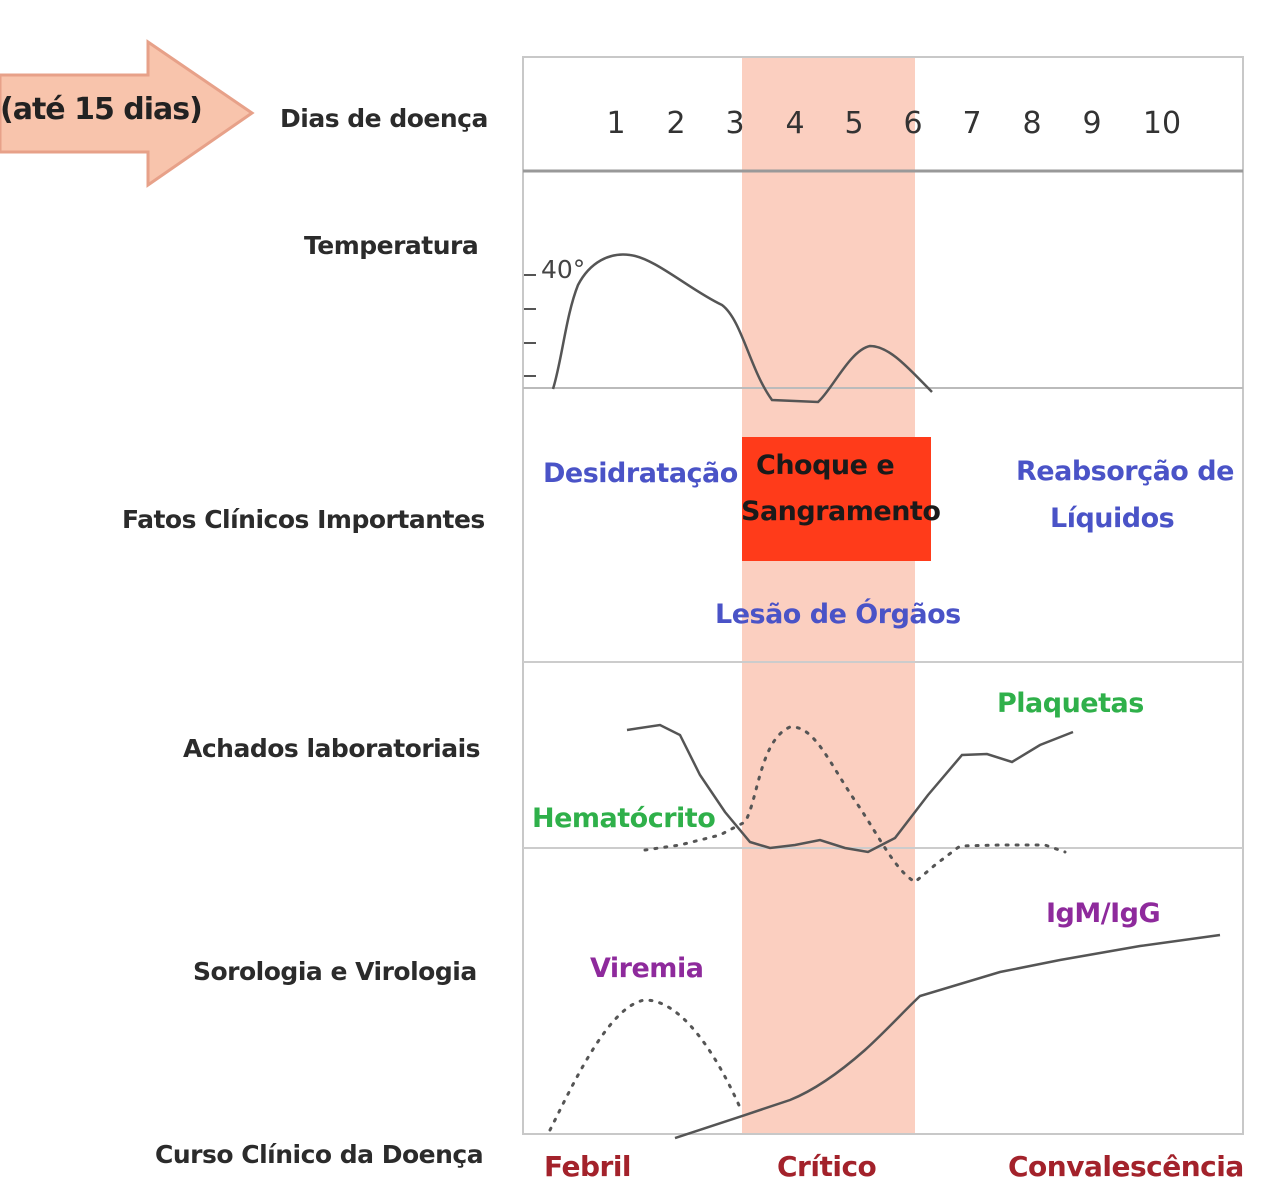 Image resolution: width=1287 pixels, height=1200 pixels. Describe the element at coordinates (101, 109) in the screenshot. I see `arrow-label: (até 15 dias)` at that location.